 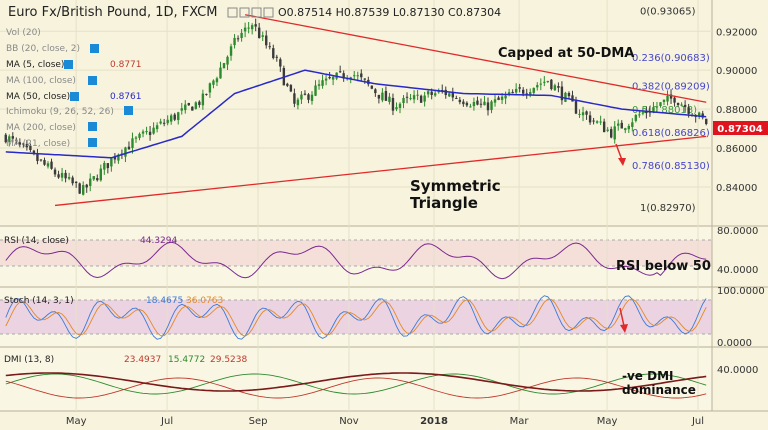 I want to click on triangle-annotation-line2: Triangle, so click(x=444, y=203).